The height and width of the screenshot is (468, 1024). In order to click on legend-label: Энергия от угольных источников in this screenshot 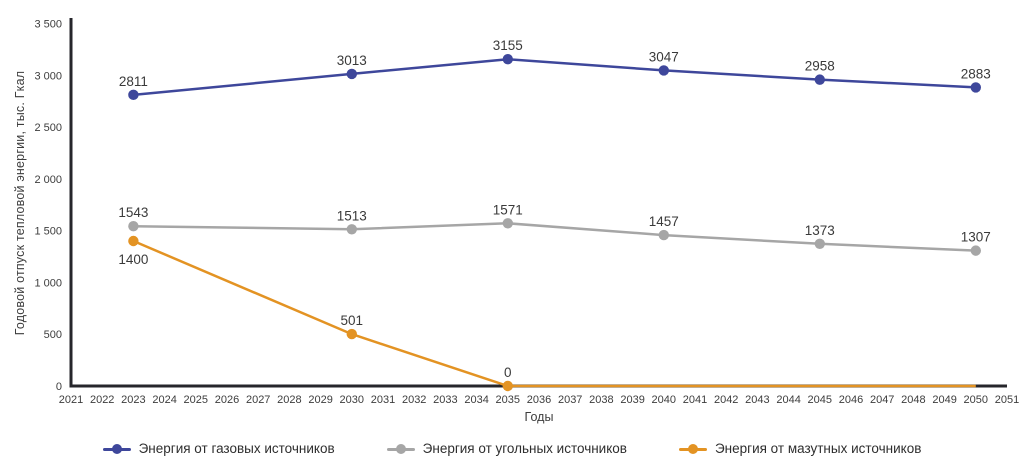, I will do `click(524, 448)`.